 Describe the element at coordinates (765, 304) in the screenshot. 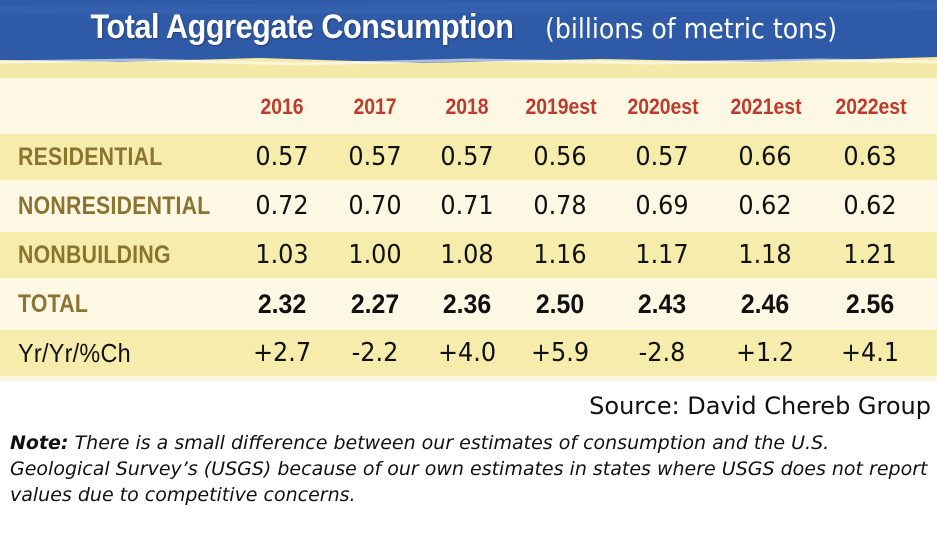

I see `table-cell: 2.46` at that location.